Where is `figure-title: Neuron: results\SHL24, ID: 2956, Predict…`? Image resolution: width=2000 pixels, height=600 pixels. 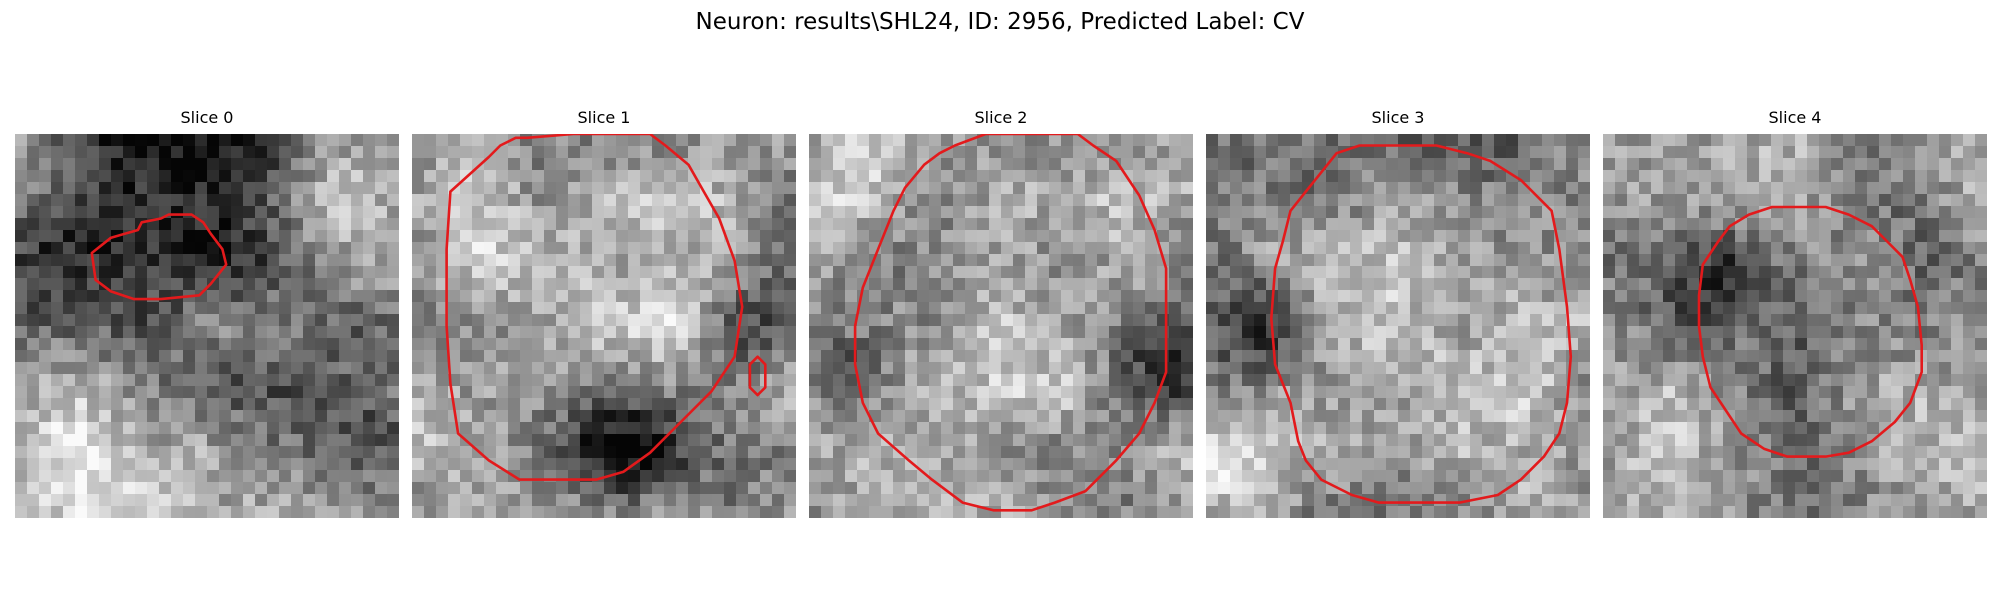
figure-title: Neuron: results\SHL24, ID: 2956, Predict… is located at coordinates (1000, 22).